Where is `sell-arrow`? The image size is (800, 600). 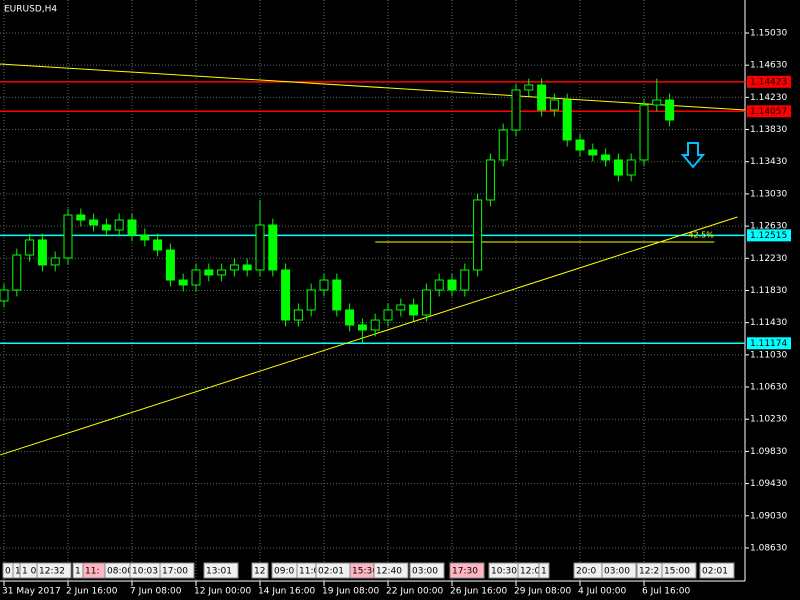 sell-arrow is located at coordinates (693, 155).